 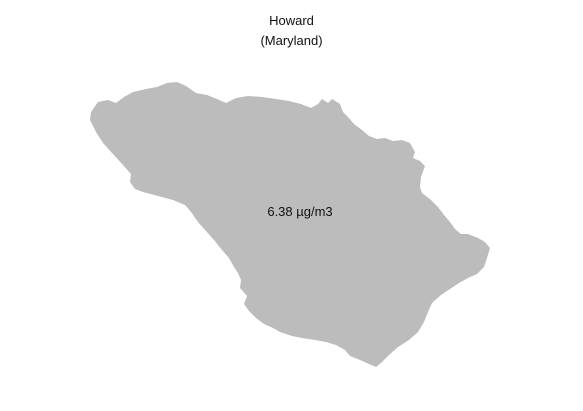 I want to click on map-title: Howard (Maryland), so click(x=291, y=31).